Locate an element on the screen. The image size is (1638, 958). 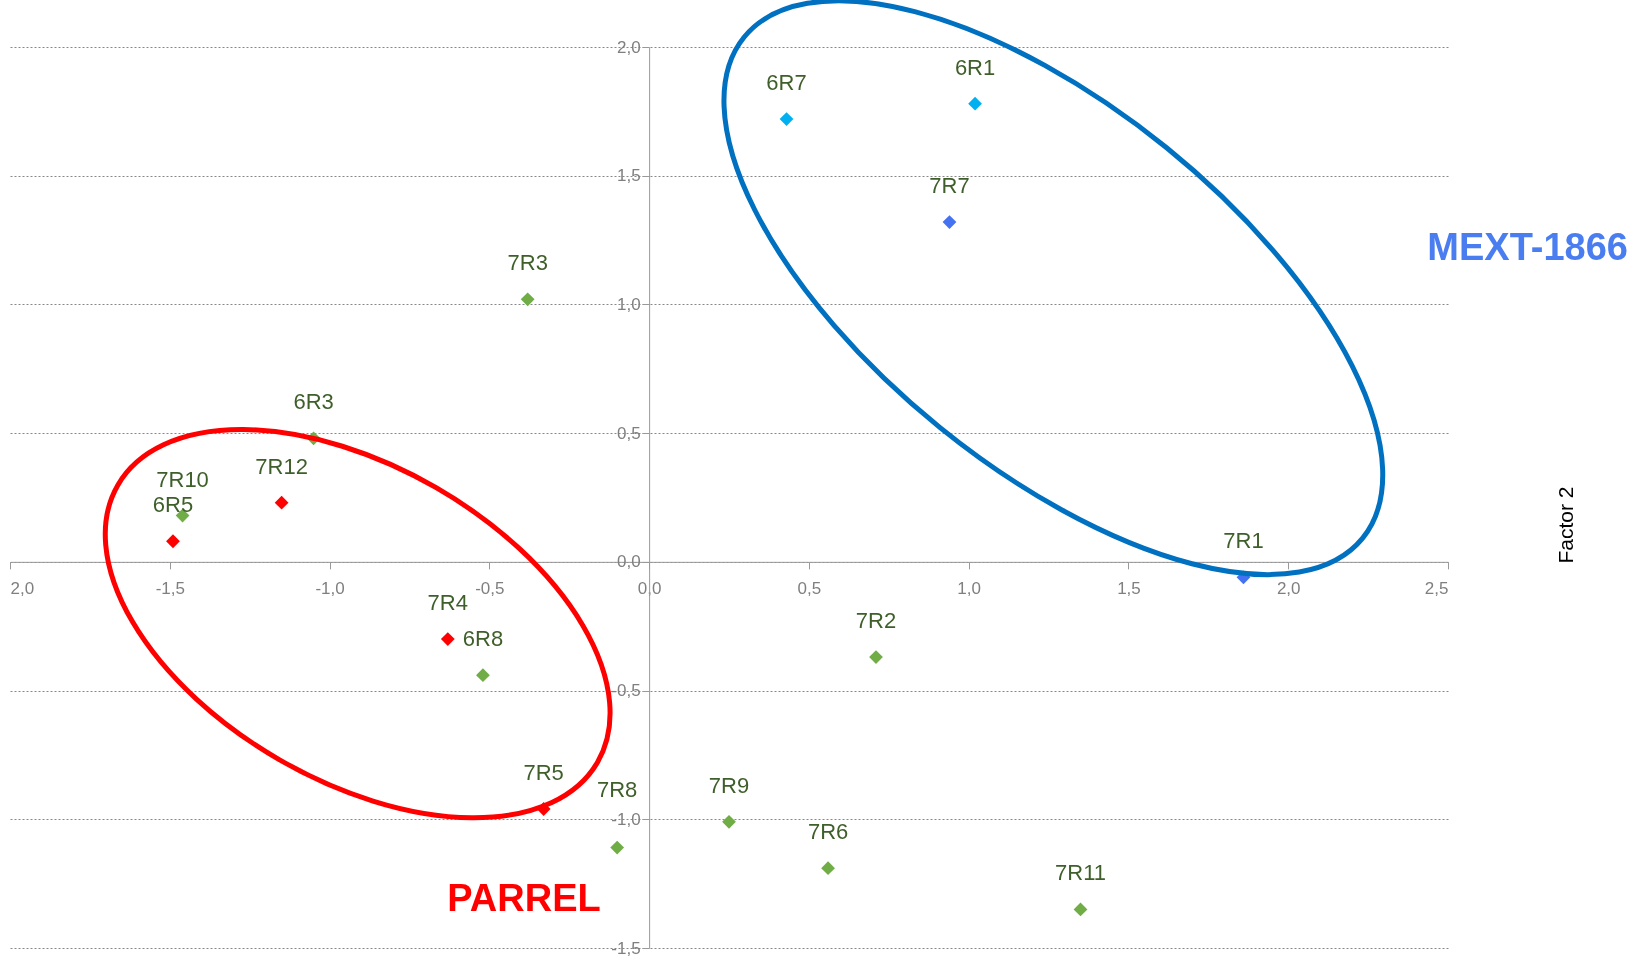
x-tick-label: 1,5 is located at coordinates (1129, 589).